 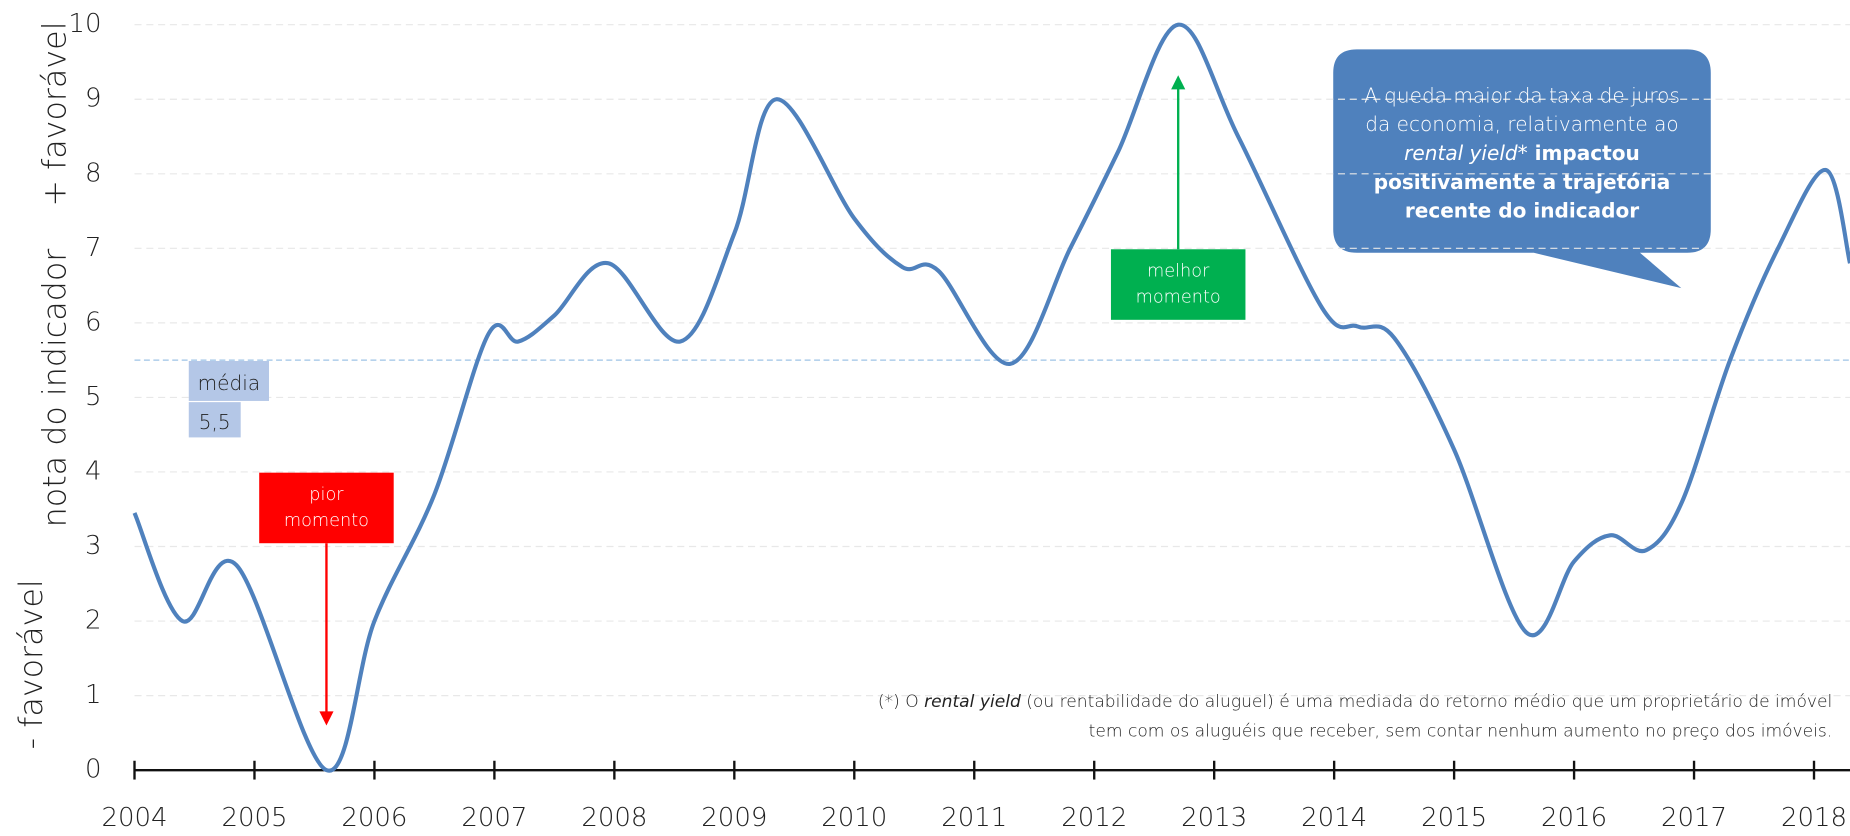 I want to click on footnote-segment: rental yield, so click(x=972, y=702).